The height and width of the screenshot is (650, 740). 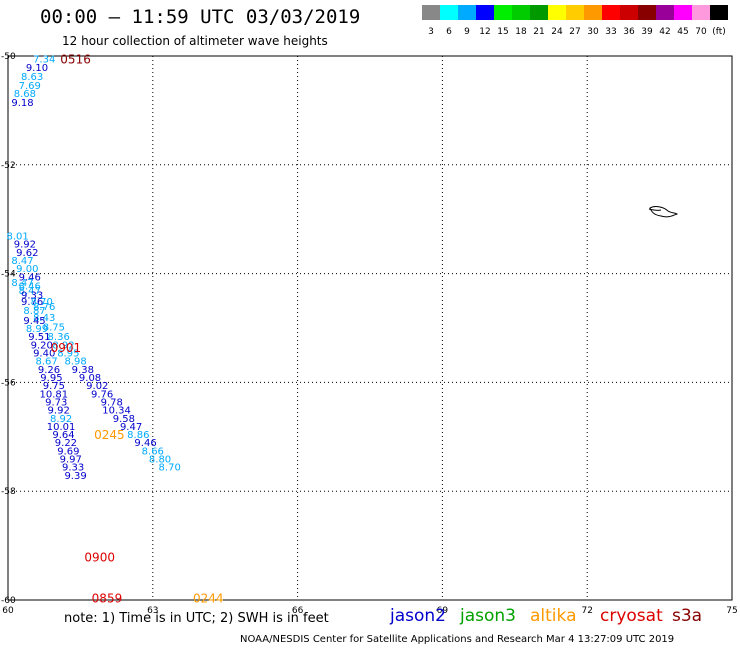 What do you see at coordinates (66, 443) in the screenshot?
I see `wave-height-value: 9.22` at bounding box center [66, 443].